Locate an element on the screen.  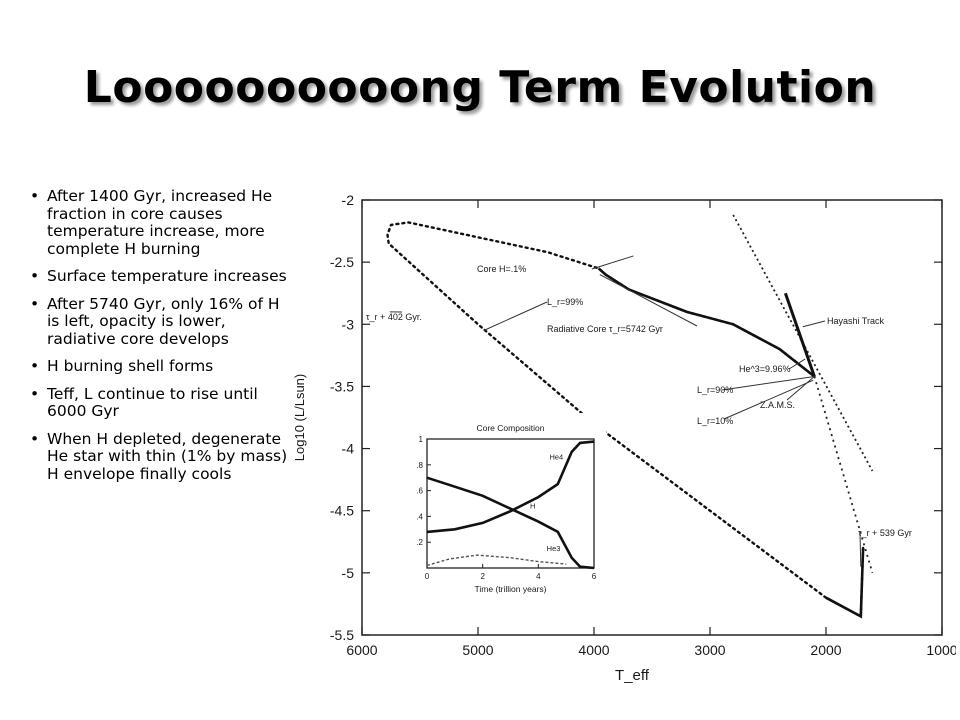
y-tick-label: -4 is located at coordinates (348, 449).